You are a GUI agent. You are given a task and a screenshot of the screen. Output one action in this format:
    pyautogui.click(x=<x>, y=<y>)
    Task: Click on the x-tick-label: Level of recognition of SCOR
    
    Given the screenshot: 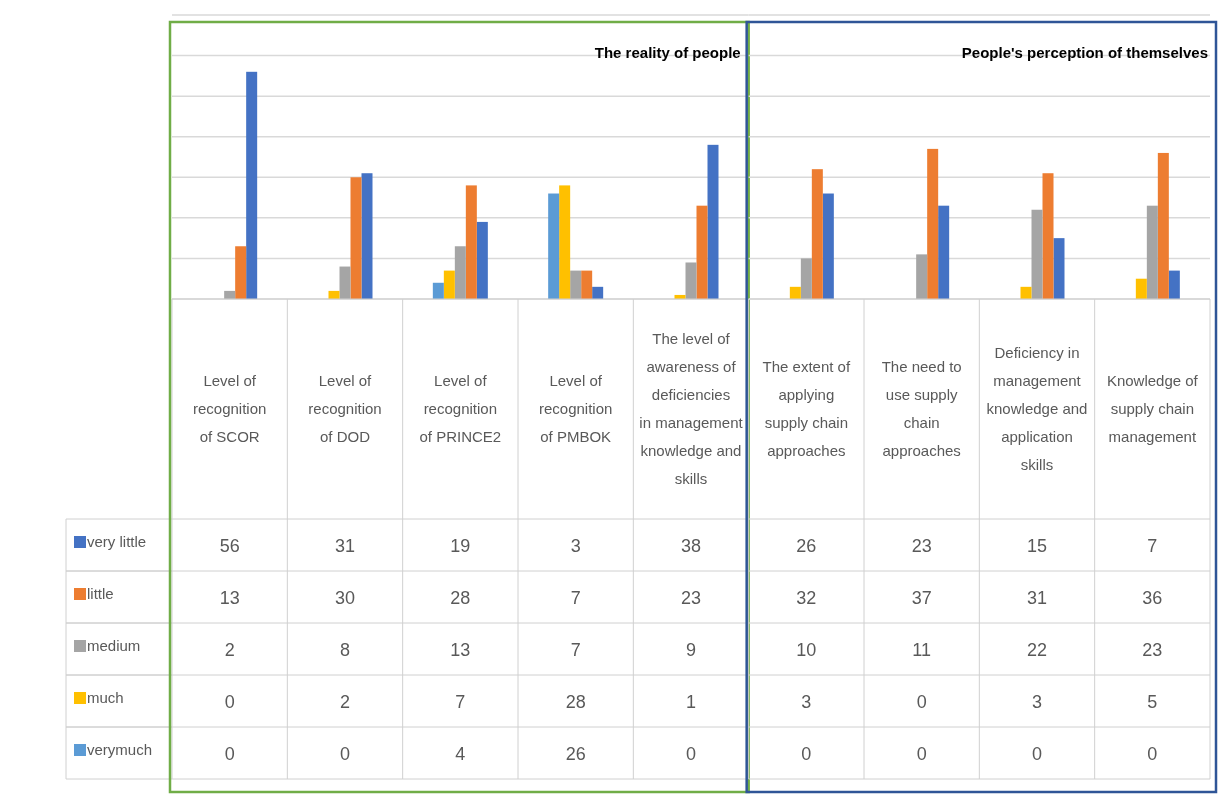 What is the action you would take?
    pyautogui.click(x=229, y=408)
    